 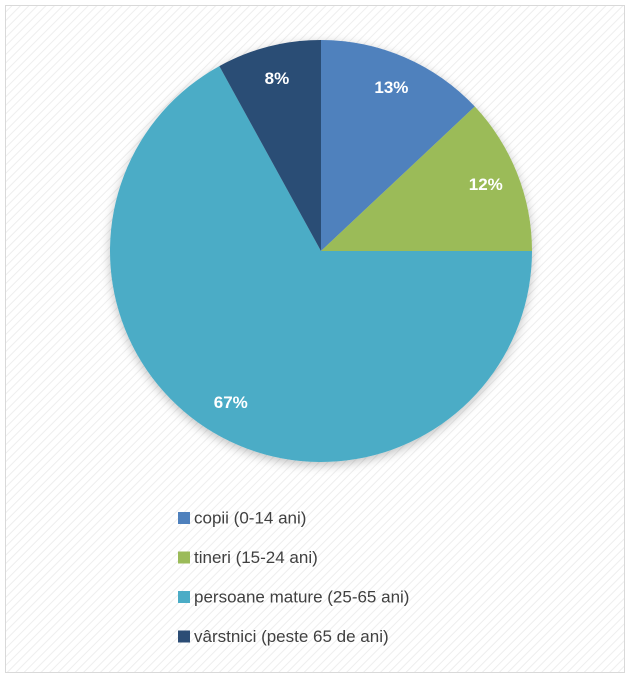 What do you see at coordinates (391, 87) in the screenshot?
I see `data-label: 13%` at bounding box center [391, 87].